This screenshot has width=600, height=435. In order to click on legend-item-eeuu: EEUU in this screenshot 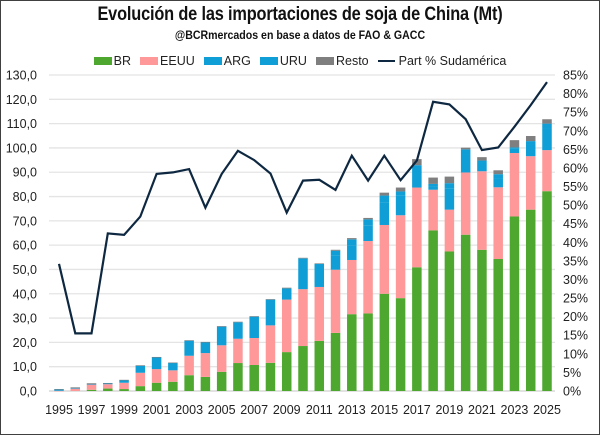, I will do `click(167, 61)`.